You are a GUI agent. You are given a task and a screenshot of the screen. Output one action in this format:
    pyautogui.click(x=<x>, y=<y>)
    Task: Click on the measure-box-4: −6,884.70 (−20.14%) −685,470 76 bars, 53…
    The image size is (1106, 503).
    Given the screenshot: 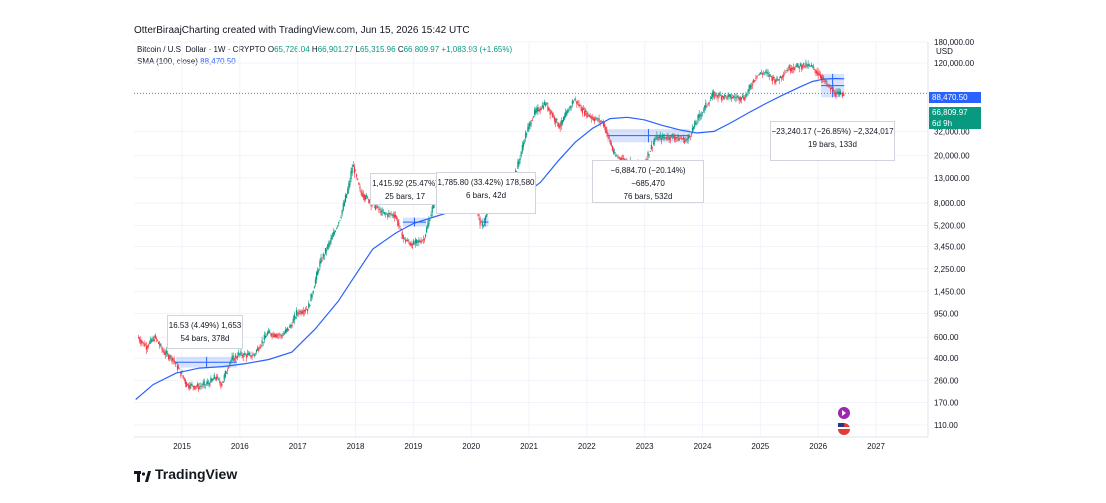 What is the action you would take?
    pyautogui.click(x=648, y=181)
    